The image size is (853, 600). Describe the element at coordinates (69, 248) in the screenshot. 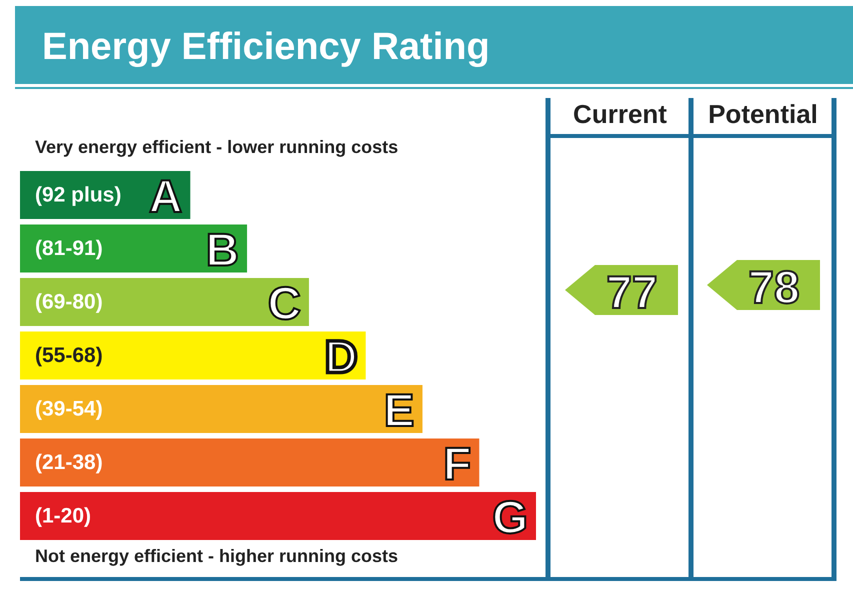

I see `annotation: (81-91)` at that location.